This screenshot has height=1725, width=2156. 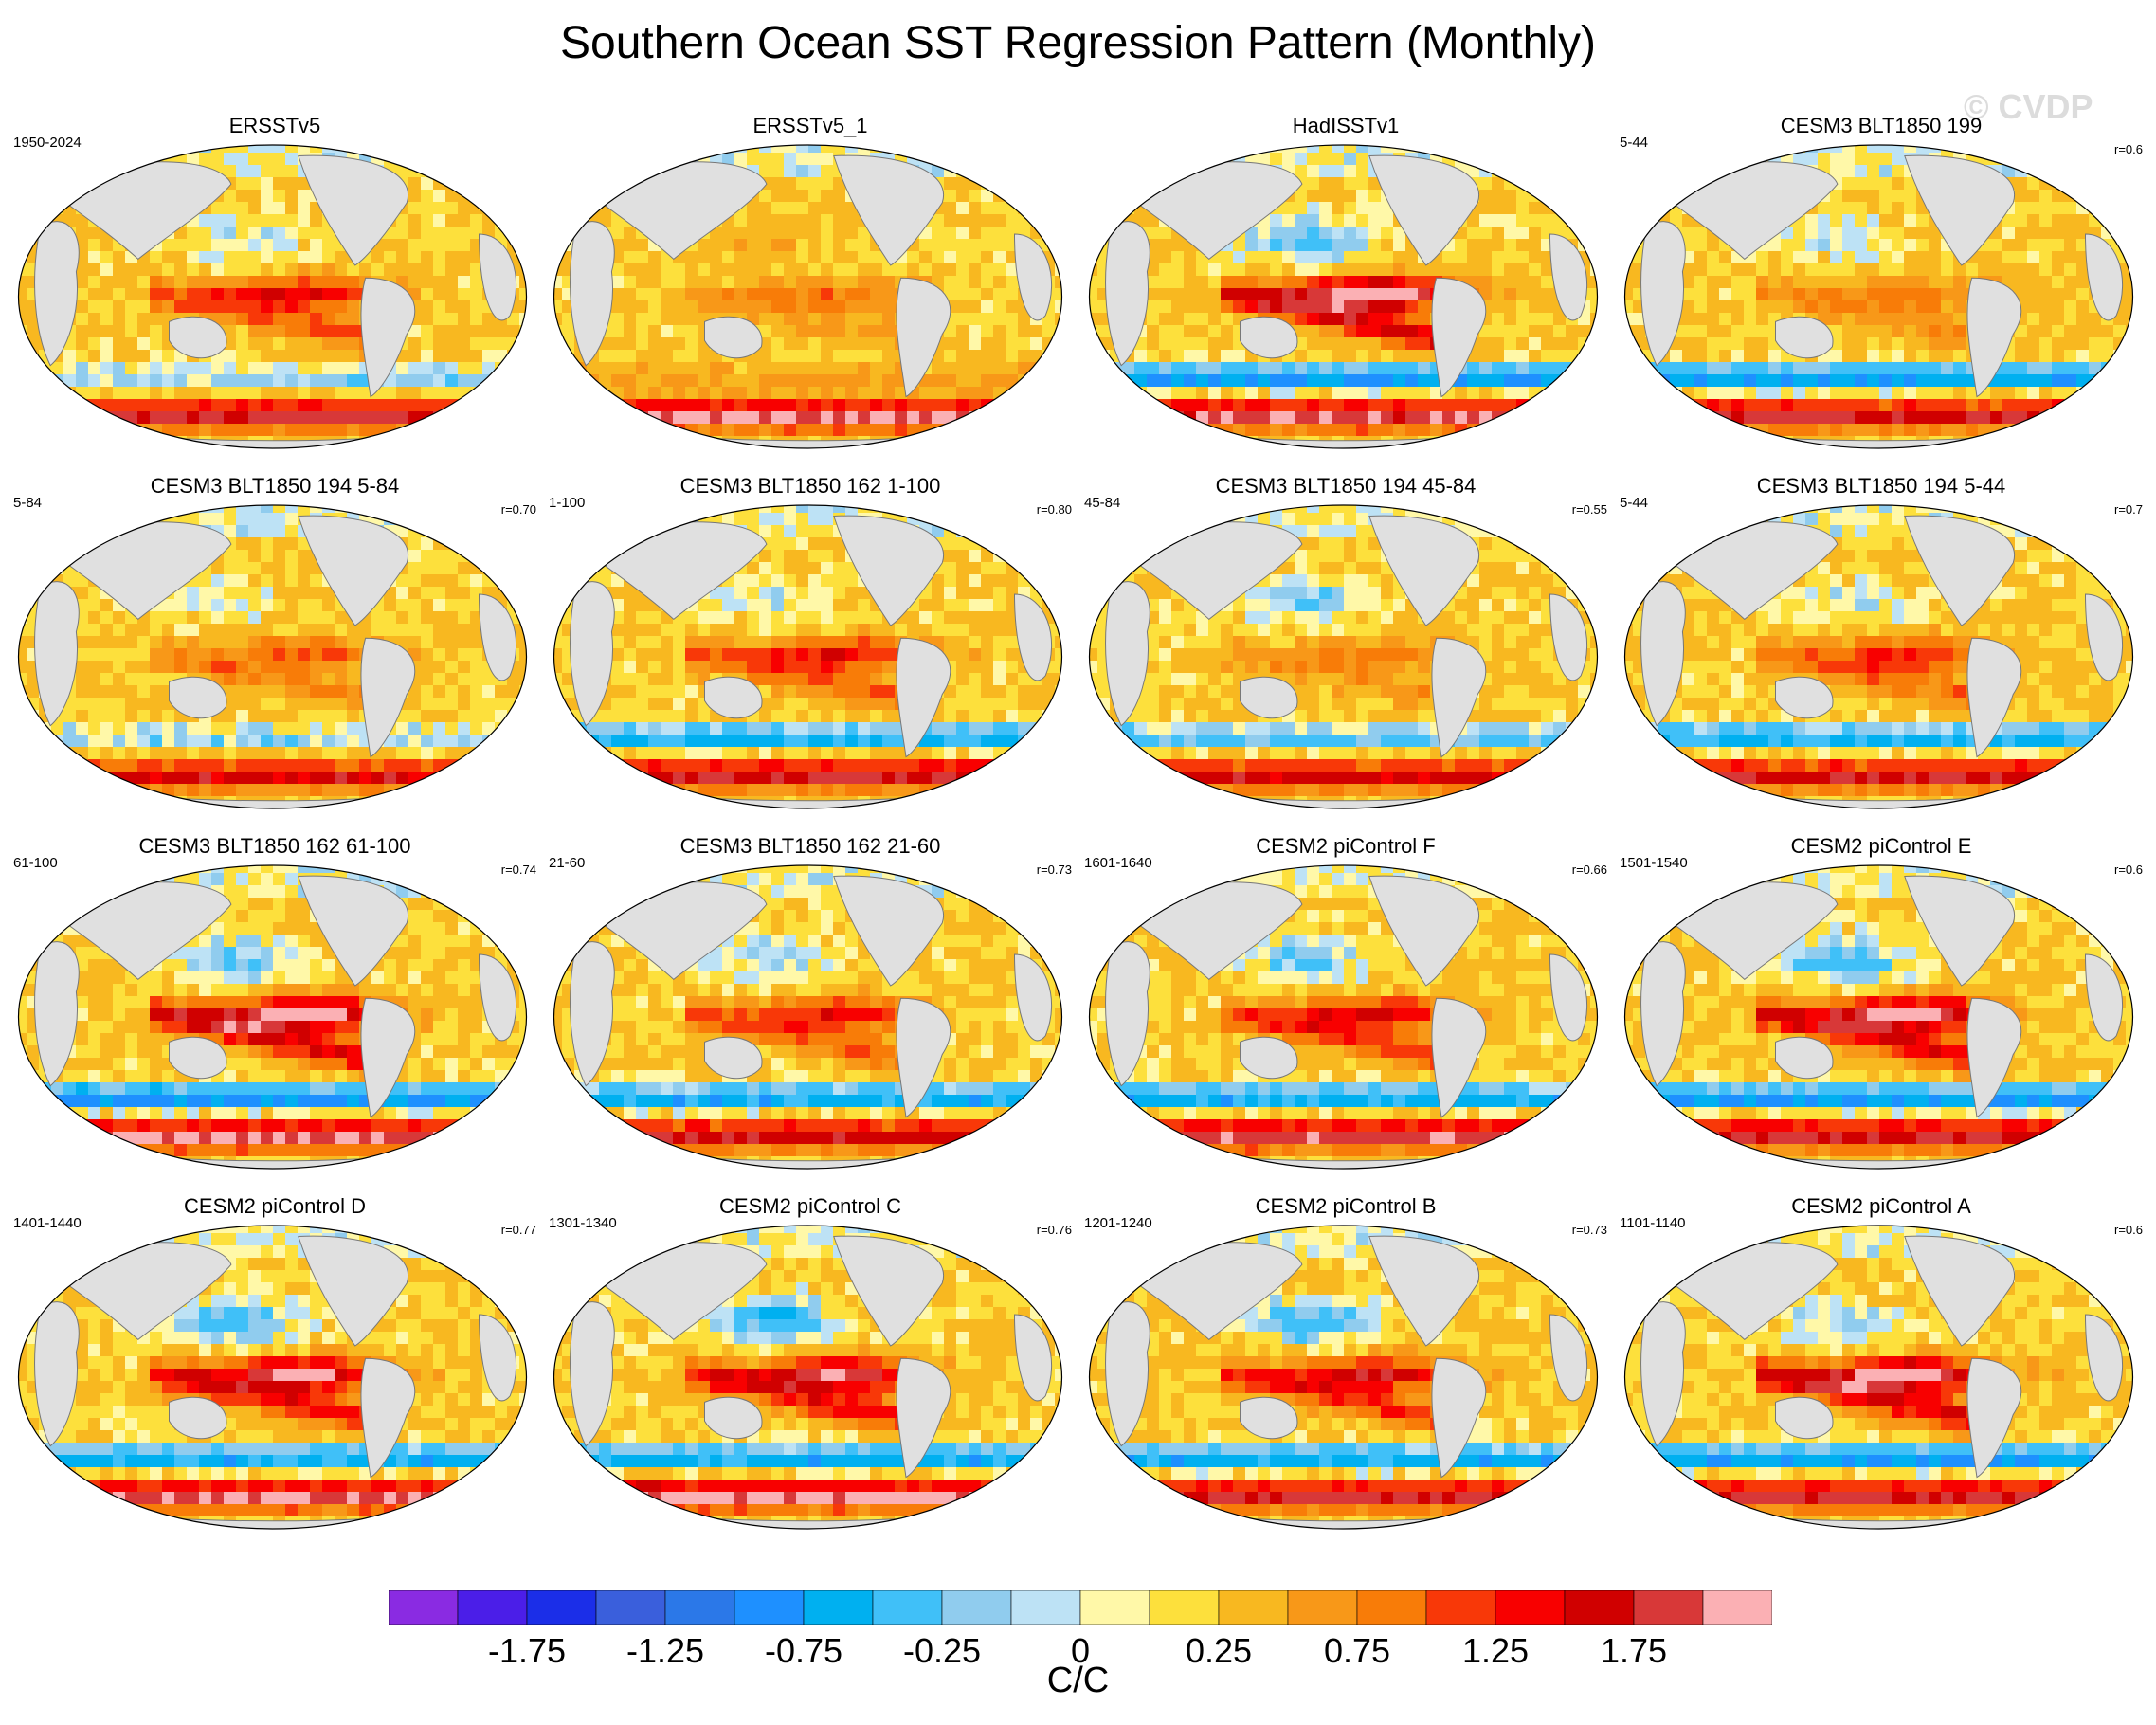 I want to click on panel-title: CESM3 BLT1850 162 1-100, so click(x=810, y=486).